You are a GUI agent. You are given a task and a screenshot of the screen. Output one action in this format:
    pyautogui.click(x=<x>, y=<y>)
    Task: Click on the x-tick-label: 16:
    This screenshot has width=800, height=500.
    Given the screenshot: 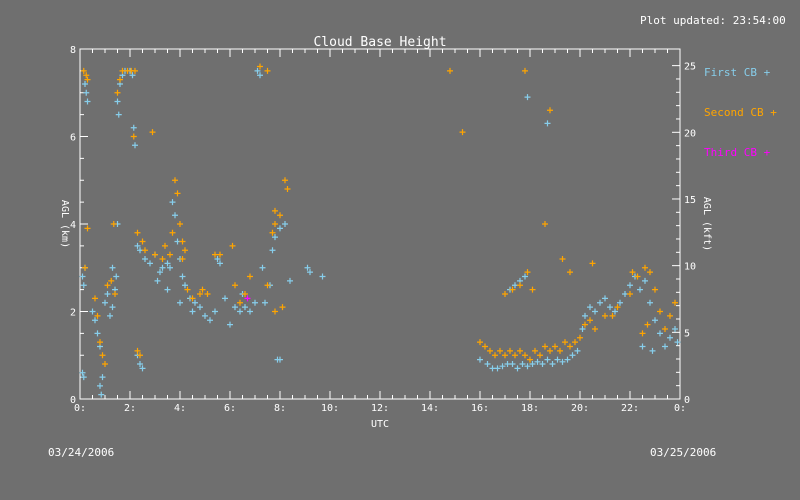 What is the action you would take?
    pyautogui.click(x=480, y=408)
    